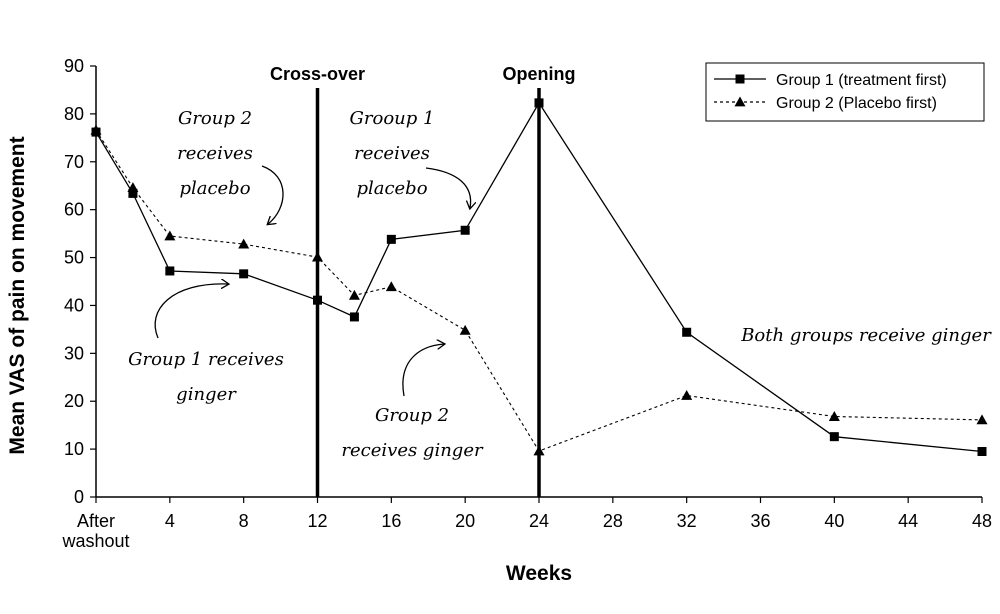  Describe the element at coordinates (206, 394) in the screenshot. I see `annotation-text: ginger` at that location.